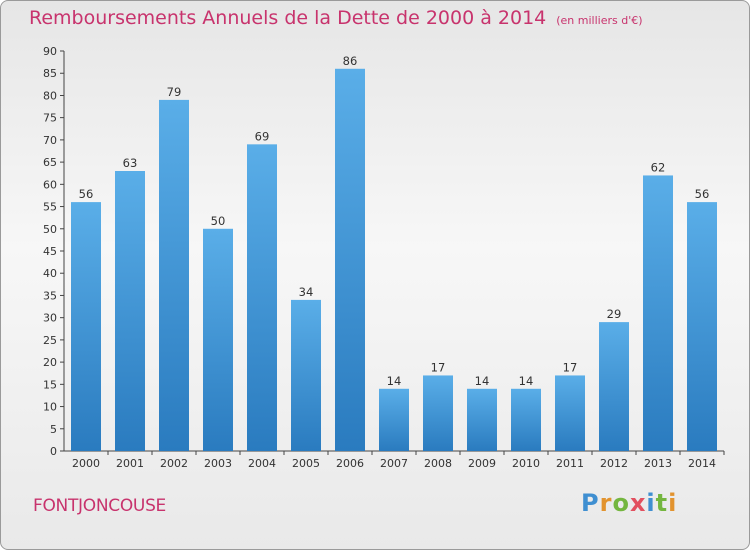 The image size is (750, 550). Describe the element at coordinates (50, 140) in the screenshot. I see `y-tick-label: 70` at that location.